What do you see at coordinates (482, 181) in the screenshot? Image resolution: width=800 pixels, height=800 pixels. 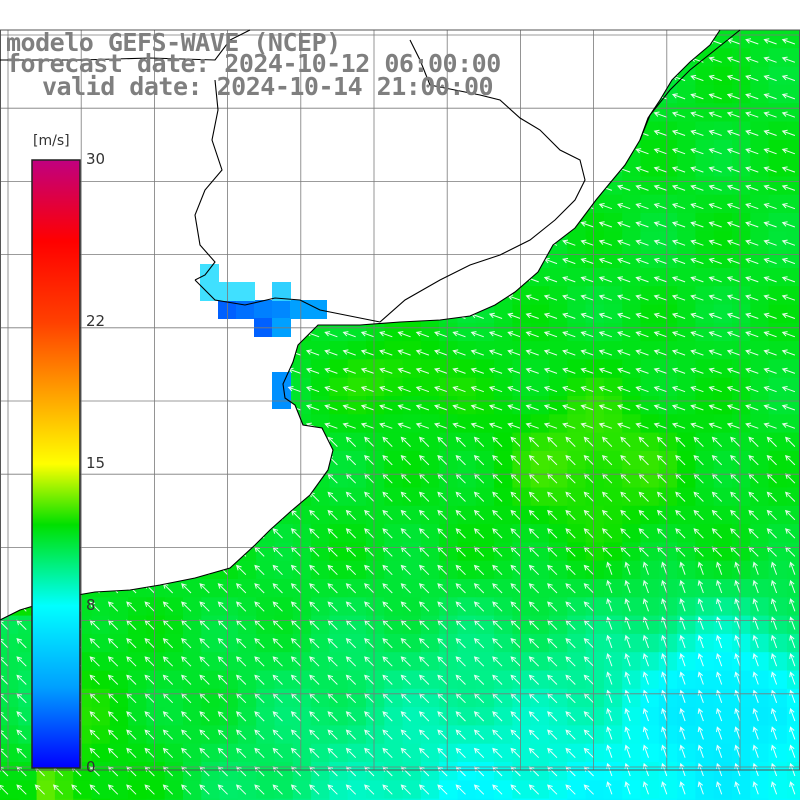 I see `border-uruguay` at bounding box center [482, 181].